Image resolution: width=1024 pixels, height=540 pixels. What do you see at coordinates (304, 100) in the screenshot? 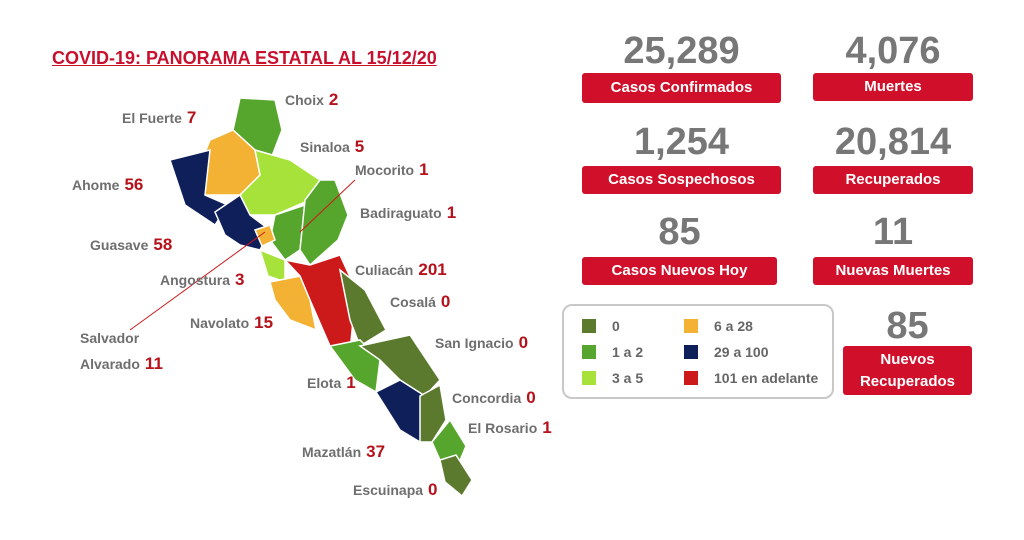
I see `municipality-name: Choix` at bounding box center [304, 100].